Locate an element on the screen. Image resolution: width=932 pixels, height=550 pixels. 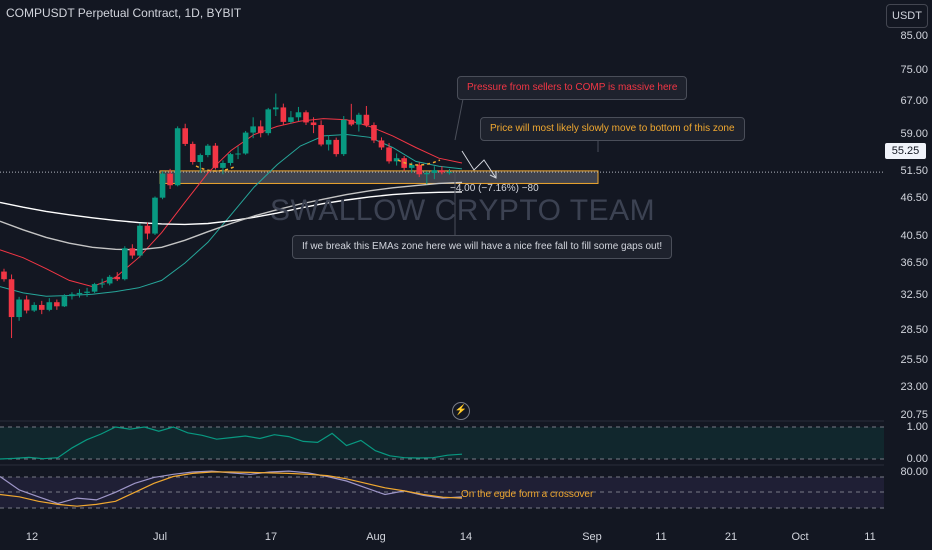
date-tick: Jul is located at coordinates (160, 537).